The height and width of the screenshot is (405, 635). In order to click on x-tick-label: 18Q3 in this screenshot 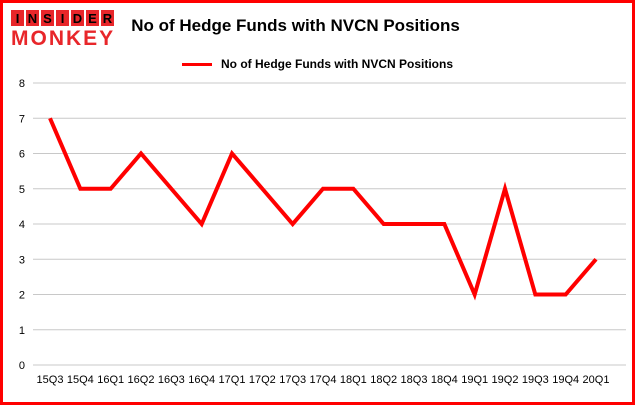, I will do `click(414, 380)`.